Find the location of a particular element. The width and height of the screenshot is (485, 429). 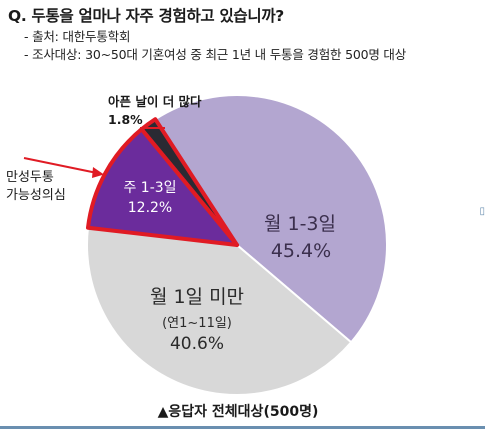

slice-label-under-monthly: 월 1일 미만 is located at coordinates (197, 297).